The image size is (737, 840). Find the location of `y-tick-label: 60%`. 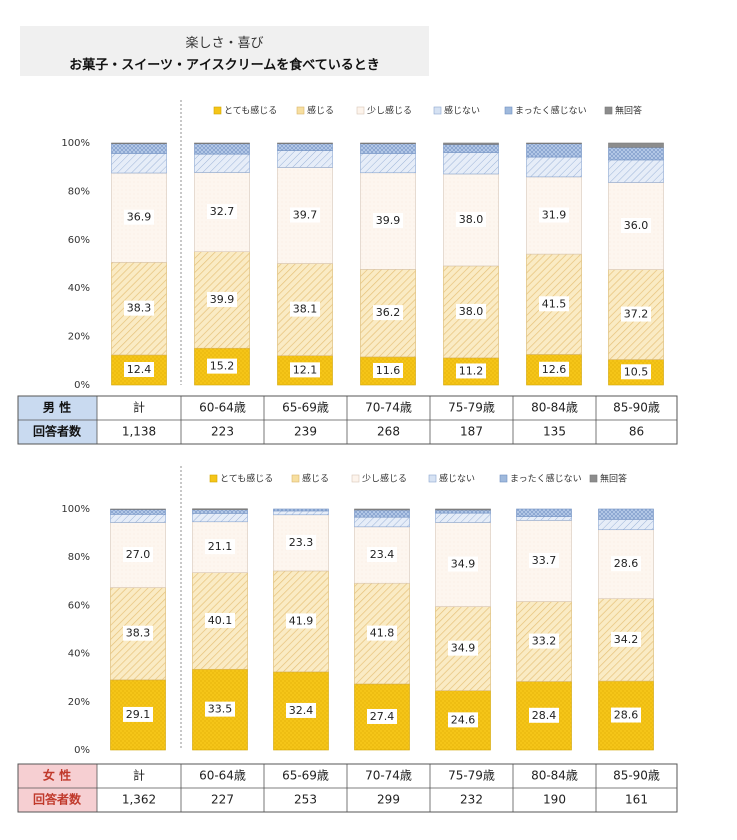

y-tick-label: 60% is located at coordinates (79, 605).